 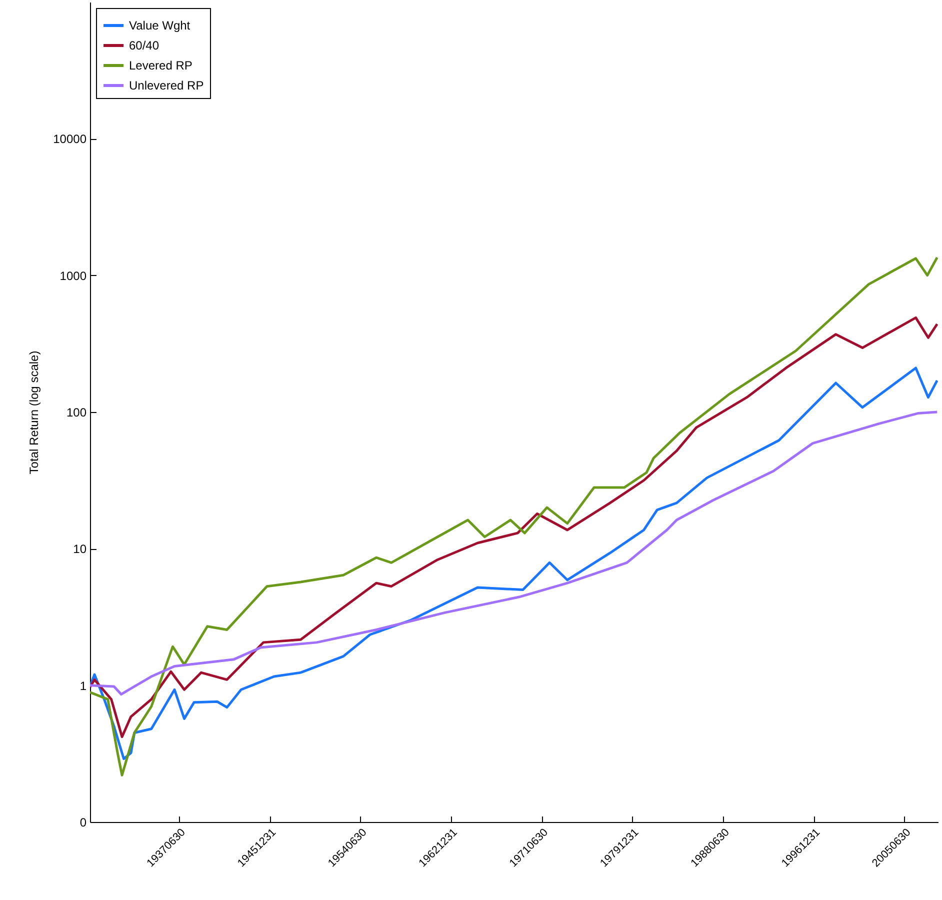 I want to click on y-tick-label: 100, so click(x=76, y=413).